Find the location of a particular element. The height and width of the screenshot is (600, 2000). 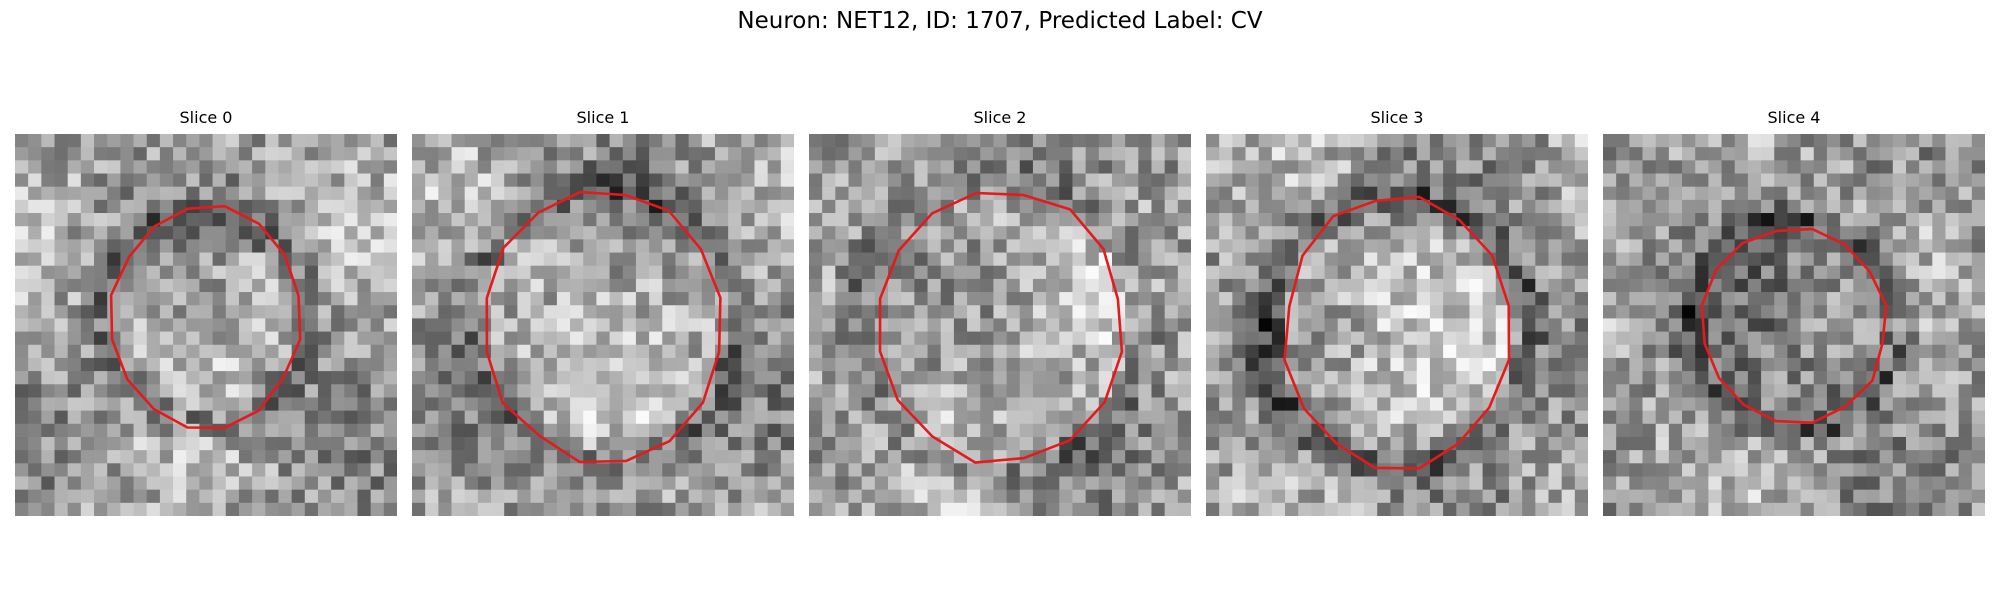

slice-title: Slice 3 is located at coordinates (1397, 117).